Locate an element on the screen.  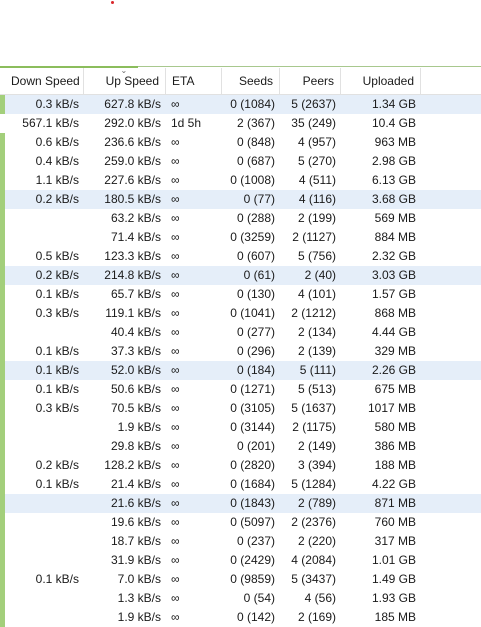
column-header-peers: Peers is located at coordinates (310, 81).